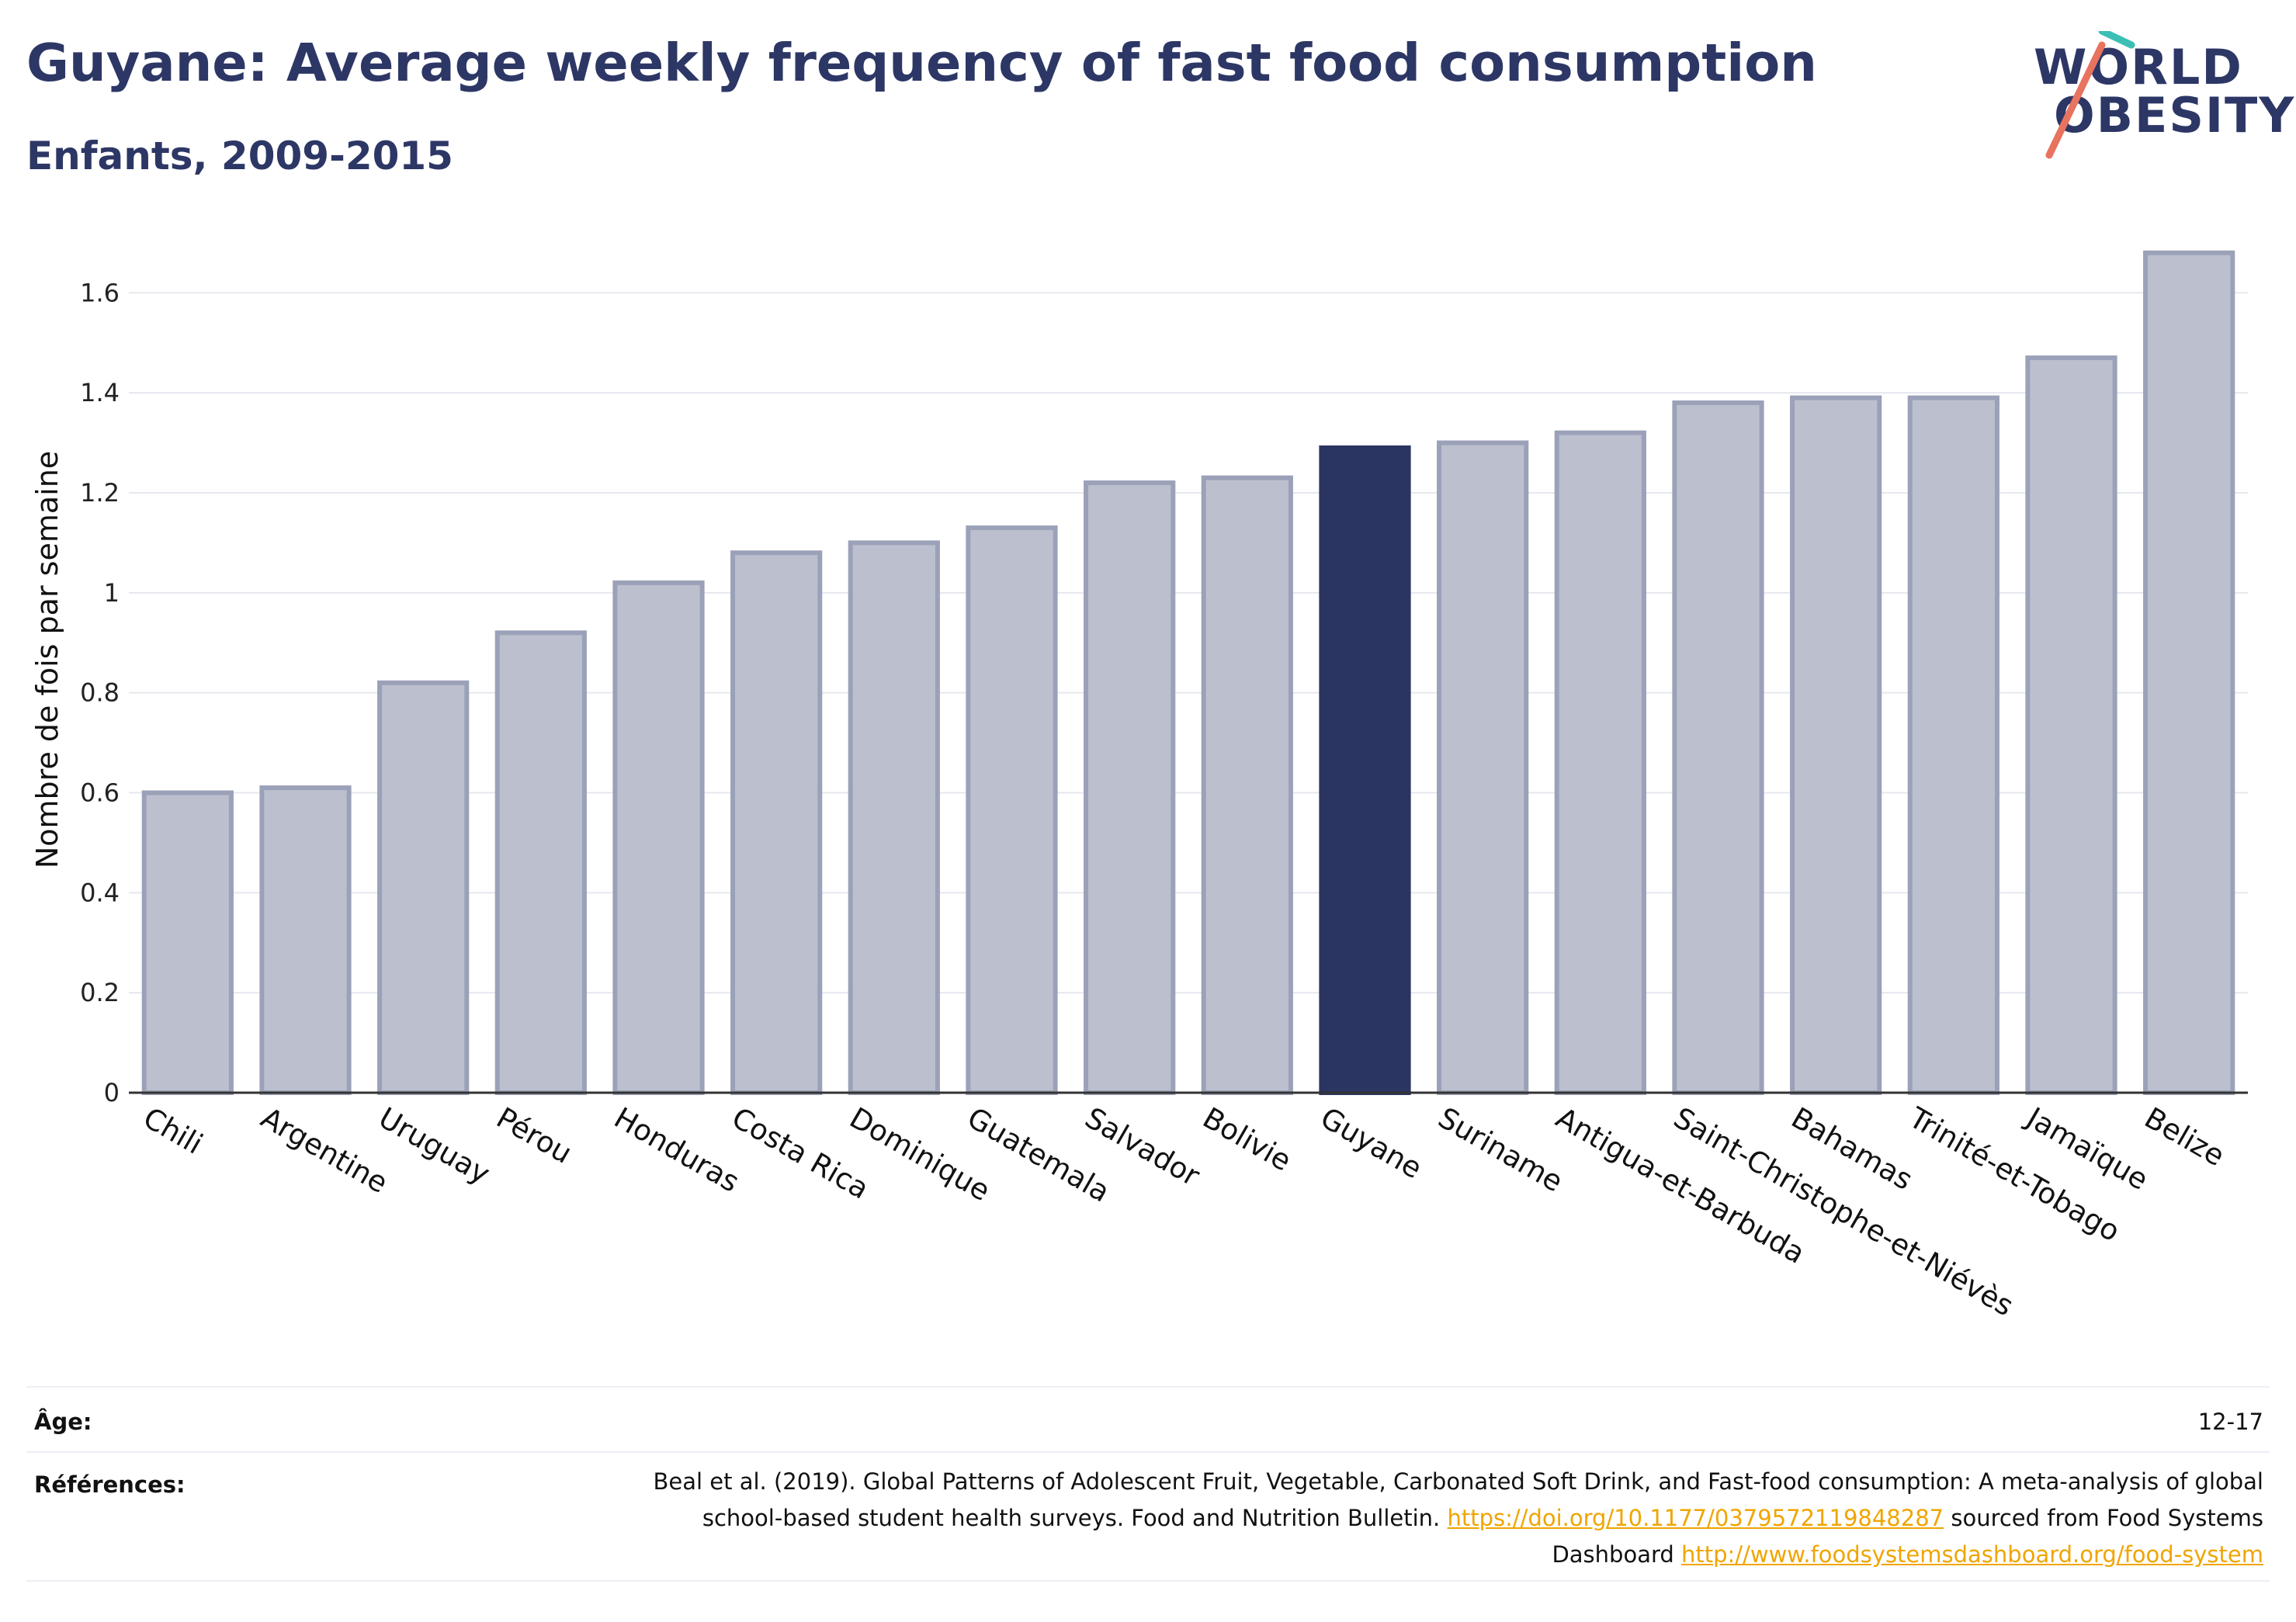 This screenshot has width=2296, height=1622. Describe the element at coordinates (112, 593) in the screenshot. I see `y-tick-label: 1` at that location.